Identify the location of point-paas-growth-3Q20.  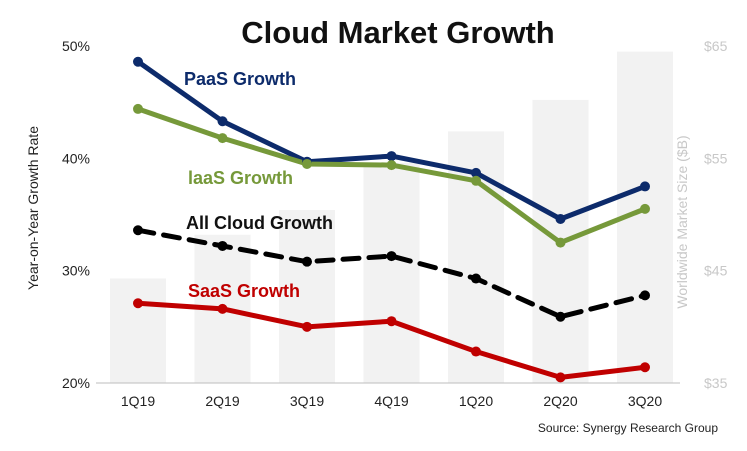
(645, 186).